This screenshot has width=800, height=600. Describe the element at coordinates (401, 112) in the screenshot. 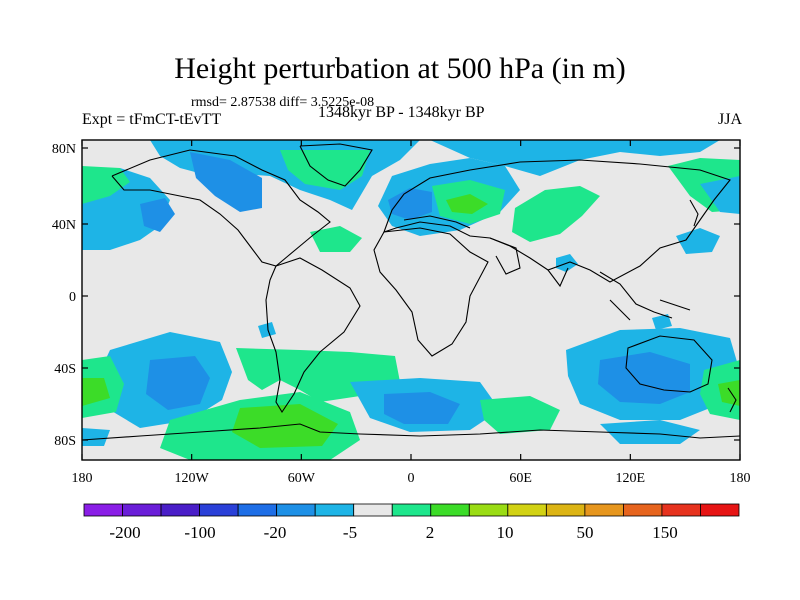

I see `period-label: 1348kyr BP - 1348kyr BP` at that location.